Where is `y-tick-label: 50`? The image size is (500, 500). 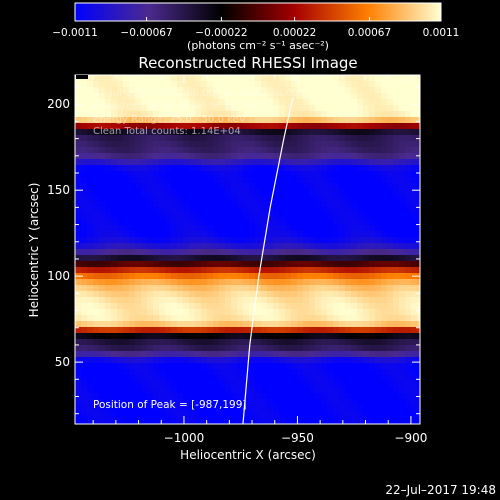 y-tick-label: 50 is located at coordinates (62, 362).